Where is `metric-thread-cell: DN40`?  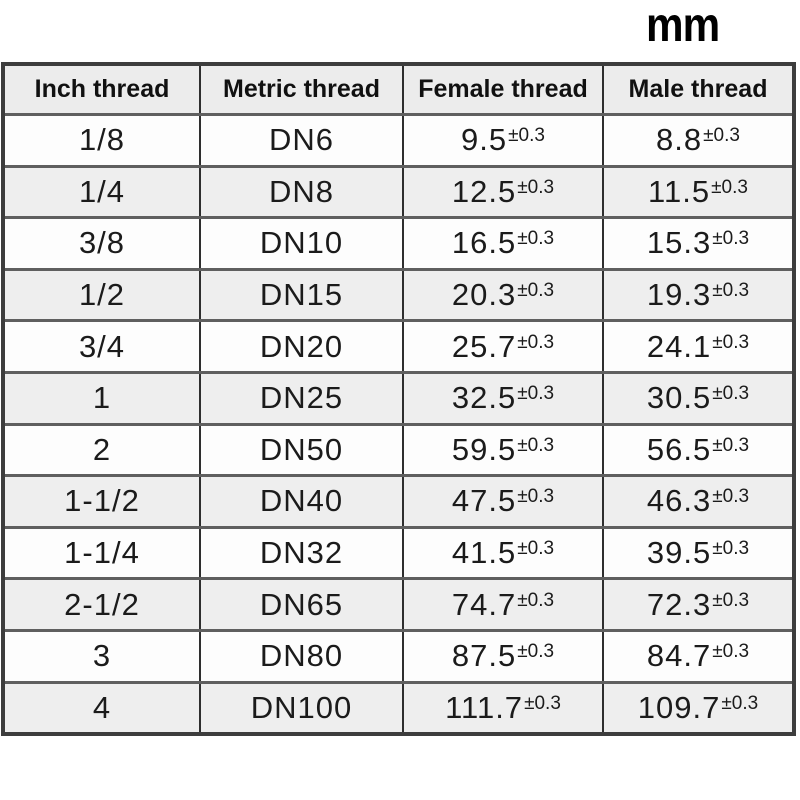 metric-thread-cell: DN40 is located at coordinates (301, 501).